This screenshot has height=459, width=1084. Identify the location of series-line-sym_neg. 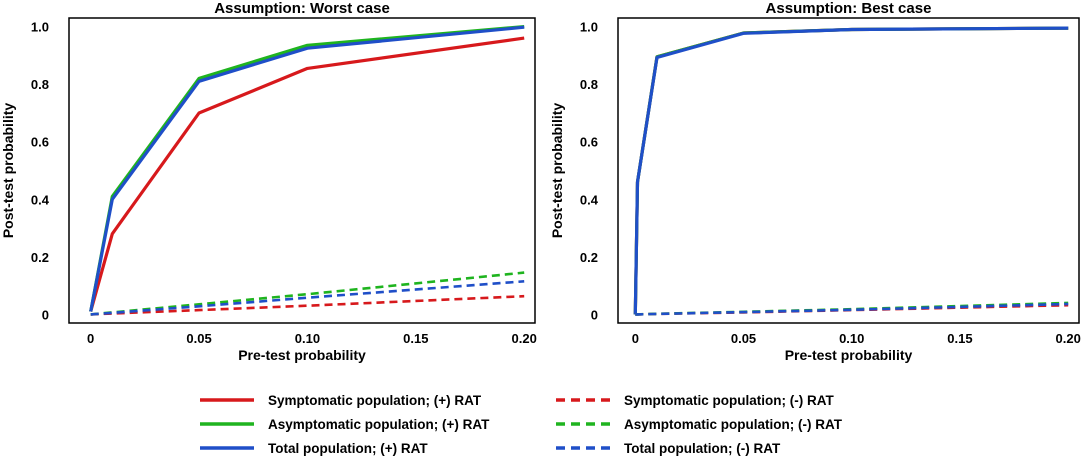
(307, 305).